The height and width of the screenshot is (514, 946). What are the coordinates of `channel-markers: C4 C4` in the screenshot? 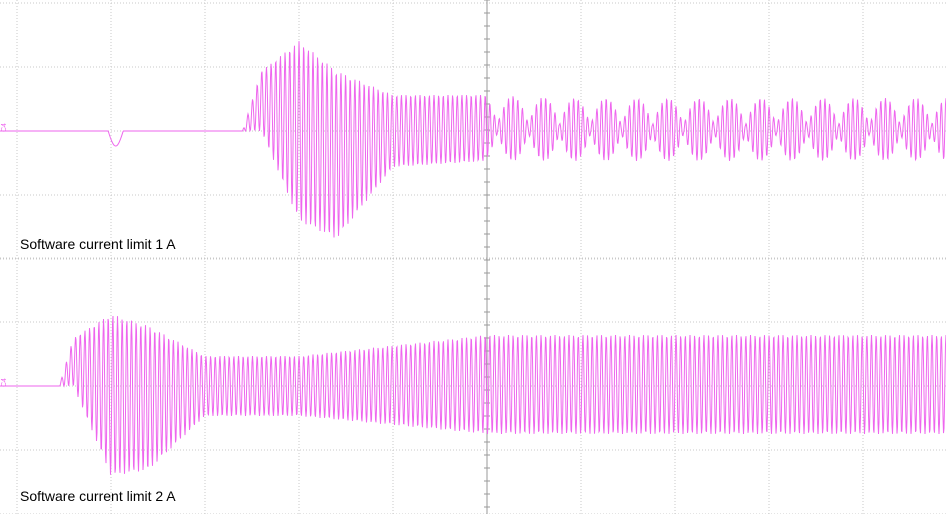 It's located at (6, 255).